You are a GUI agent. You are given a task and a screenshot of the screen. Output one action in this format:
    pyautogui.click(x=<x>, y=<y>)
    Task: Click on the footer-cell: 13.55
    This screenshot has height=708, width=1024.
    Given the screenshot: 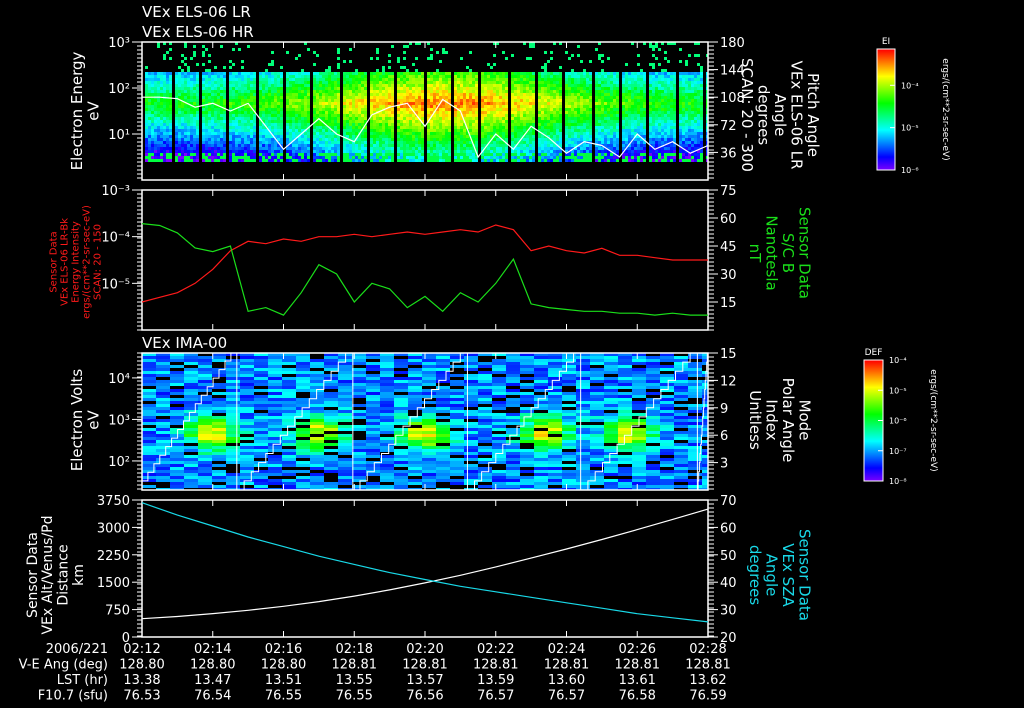 What is the action you would take?
    pyautogui.click(x=354, y=680)
    